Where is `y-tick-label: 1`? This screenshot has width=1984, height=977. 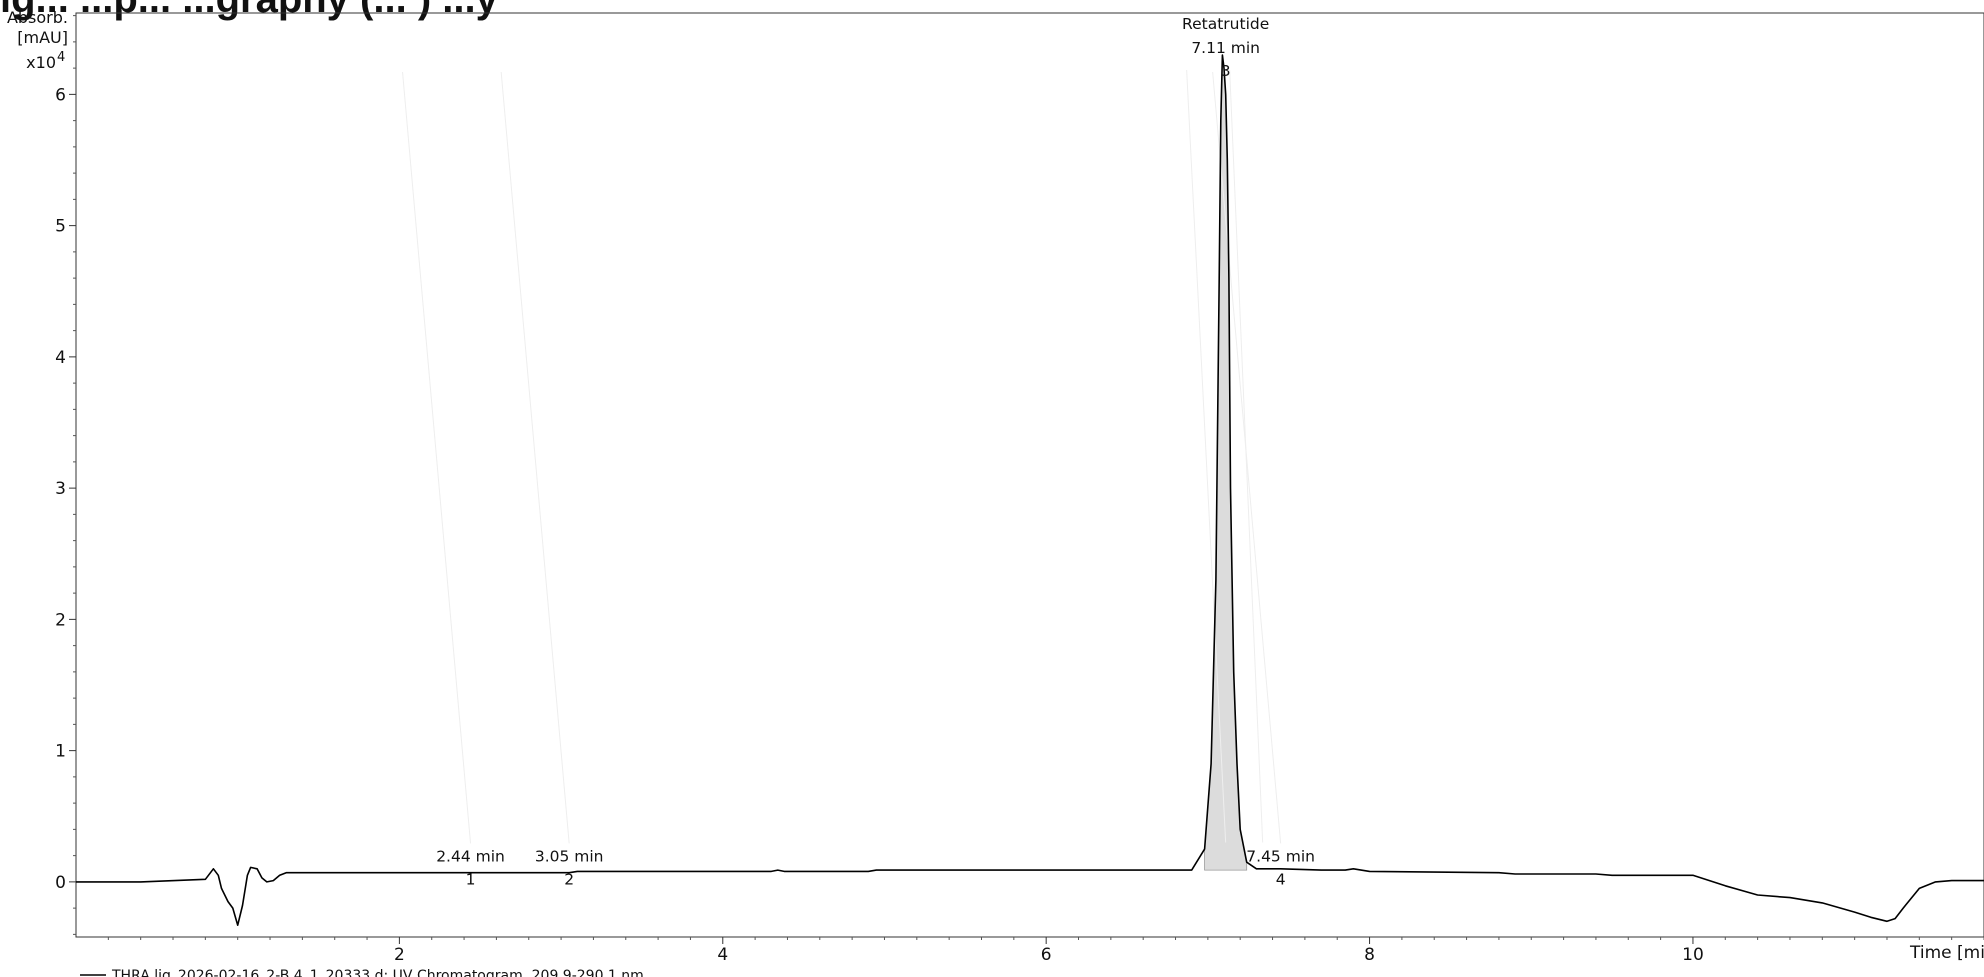 y-tick-label: 1 is located at coordinates (60, 752).